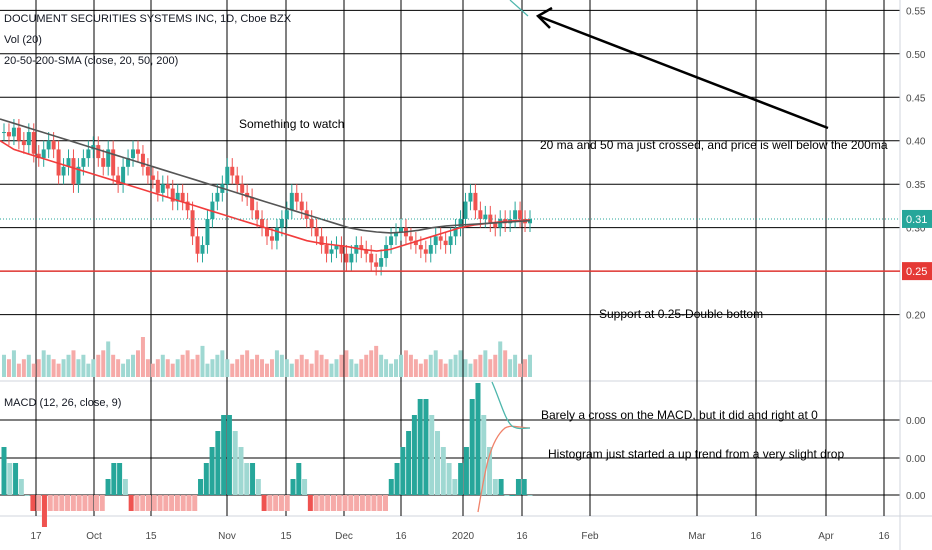  Describe the element at coordinates (756, 536) in the screenshot. I see `time-tick-label: 16` at that location.